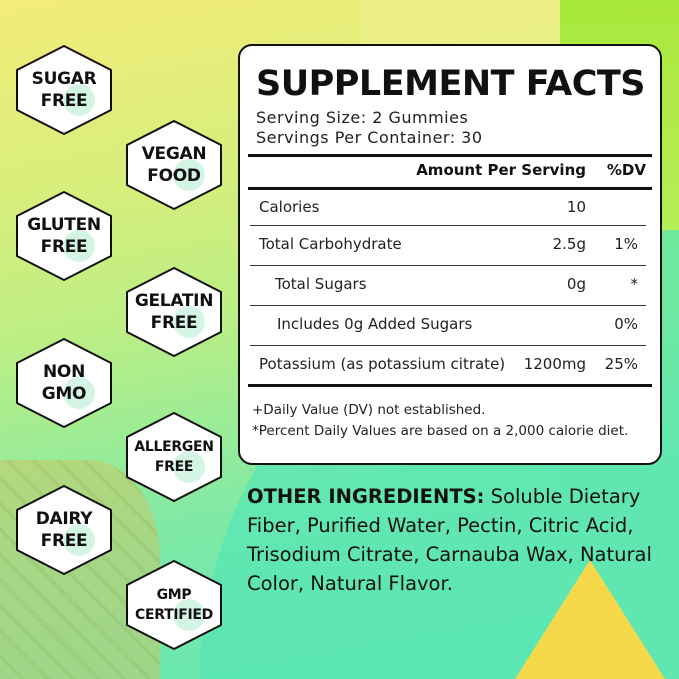 Image resolution: width=679 pixels, height=679 pixels. What do you see at coordinates (554, 364) in the screenshot?
I see `row-amount: 1200mg` at bounding box center [554, 364].